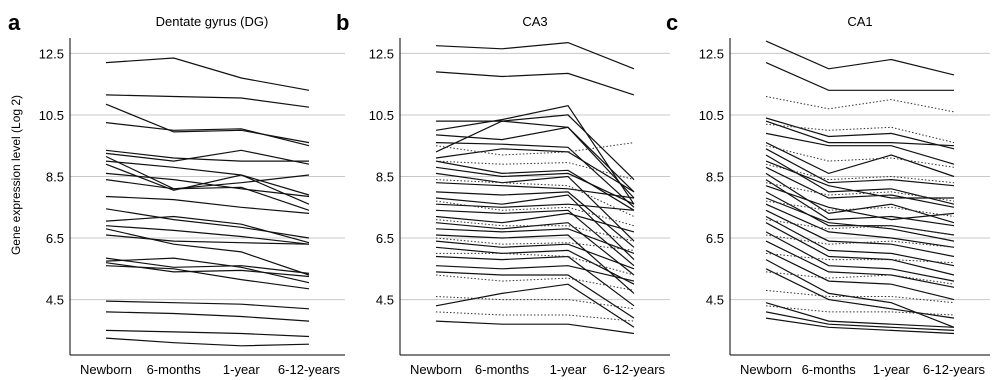  I want to click on y-tick-label-c-12.5: 12.5, so click(711, 53).